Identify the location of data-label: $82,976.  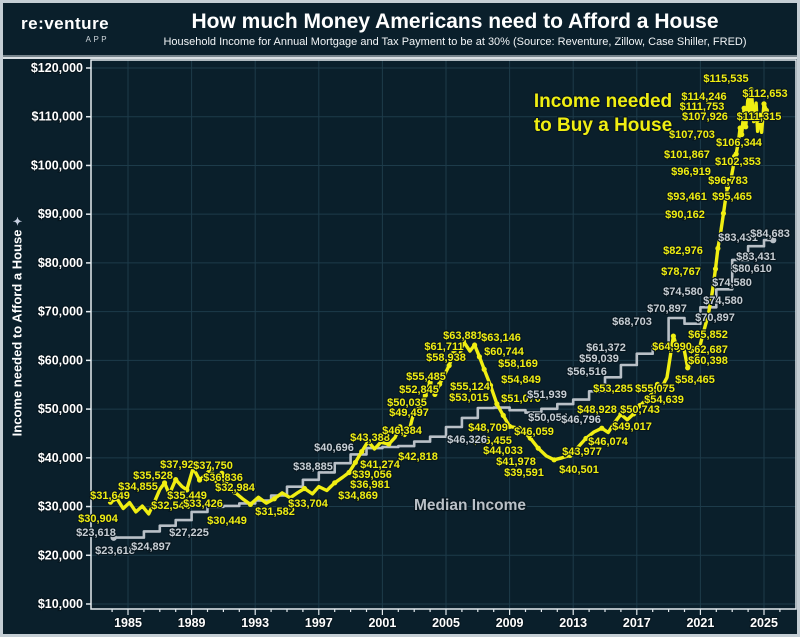
(683, 251).